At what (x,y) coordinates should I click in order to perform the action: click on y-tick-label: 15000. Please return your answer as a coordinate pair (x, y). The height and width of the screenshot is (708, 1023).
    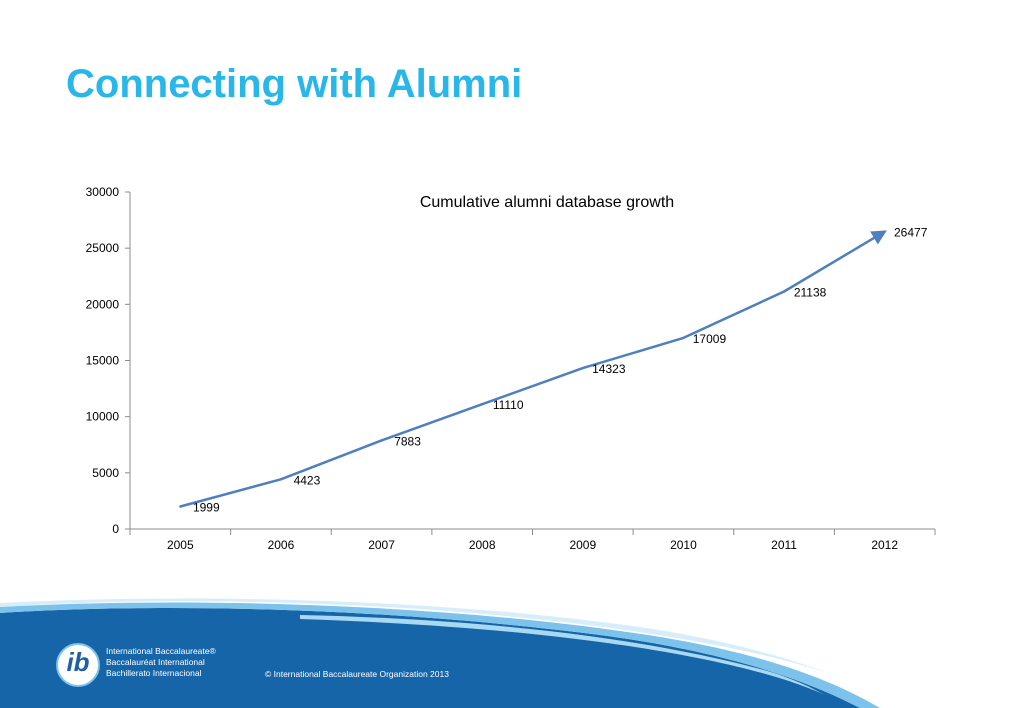
    Looking at the image, I should click on (103, 361).